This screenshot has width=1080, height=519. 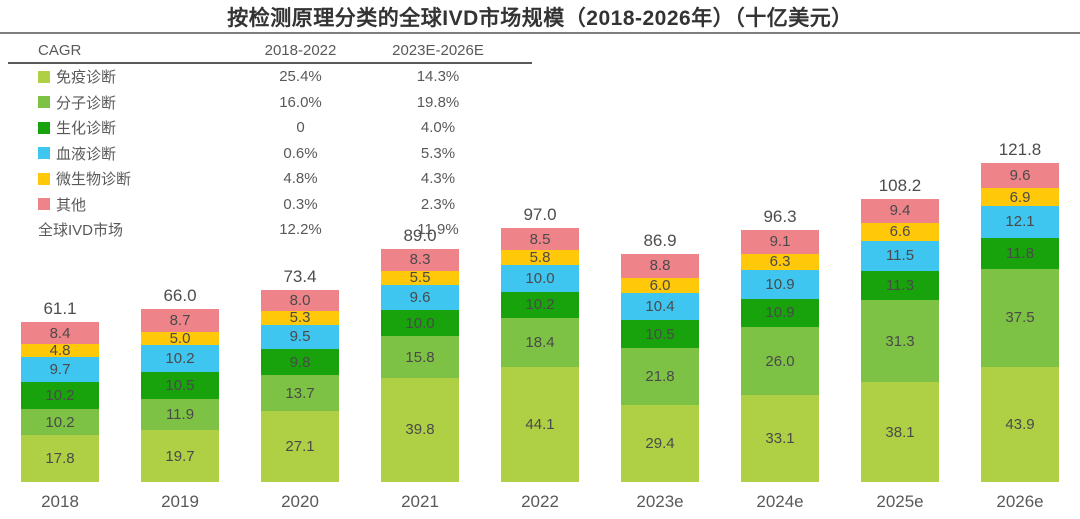 What do you see at coordinates (1020, 424) in the screenshot?
I see `bar-segment-immunoassay-diagnostics: 43.9` at bounding box center [1020, 424].